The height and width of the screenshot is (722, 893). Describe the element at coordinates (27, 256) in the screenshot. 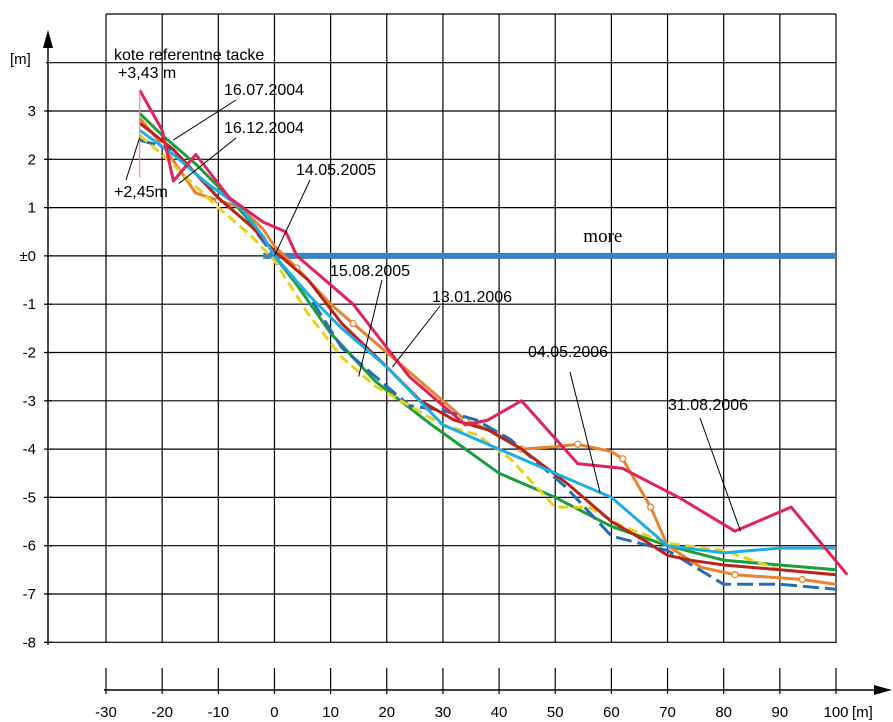

I see `y-tick-label: ±0` at that location.